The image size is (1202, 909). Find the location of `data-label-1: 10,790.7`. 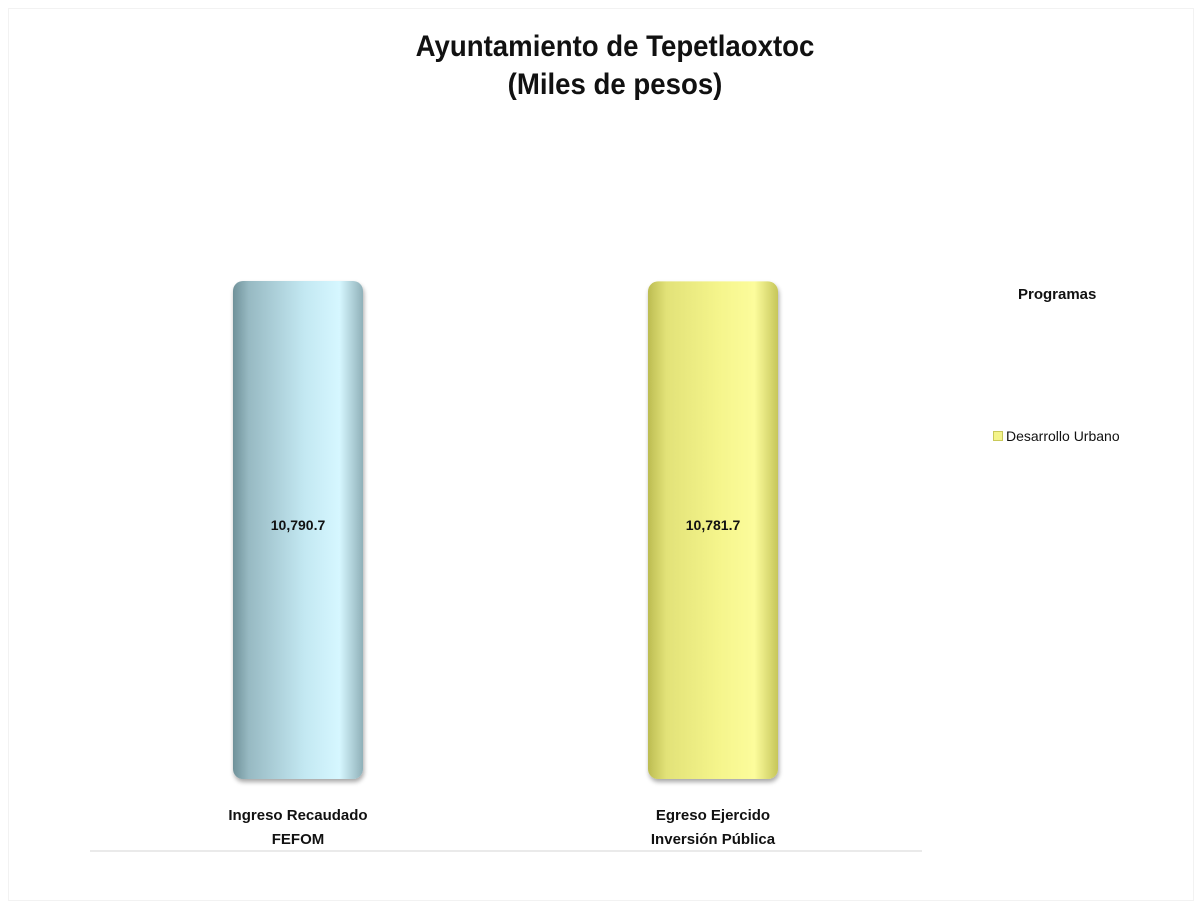

data-label-1: 10,790.7 is located at coordinates (298, 525).